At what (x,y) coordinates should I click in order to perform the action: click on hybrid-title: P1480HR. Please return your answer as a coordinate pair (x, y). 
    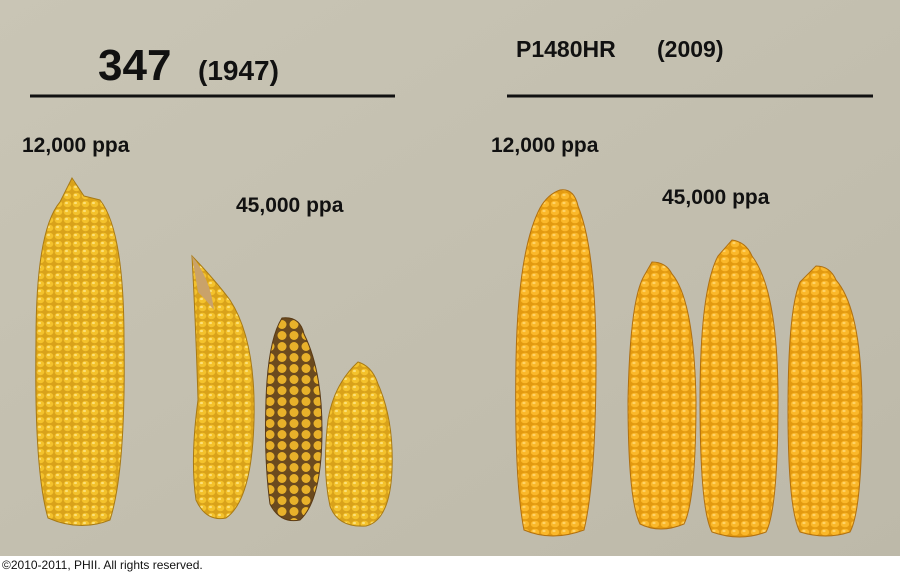
    Looking at the image, I should click on (566, 49).